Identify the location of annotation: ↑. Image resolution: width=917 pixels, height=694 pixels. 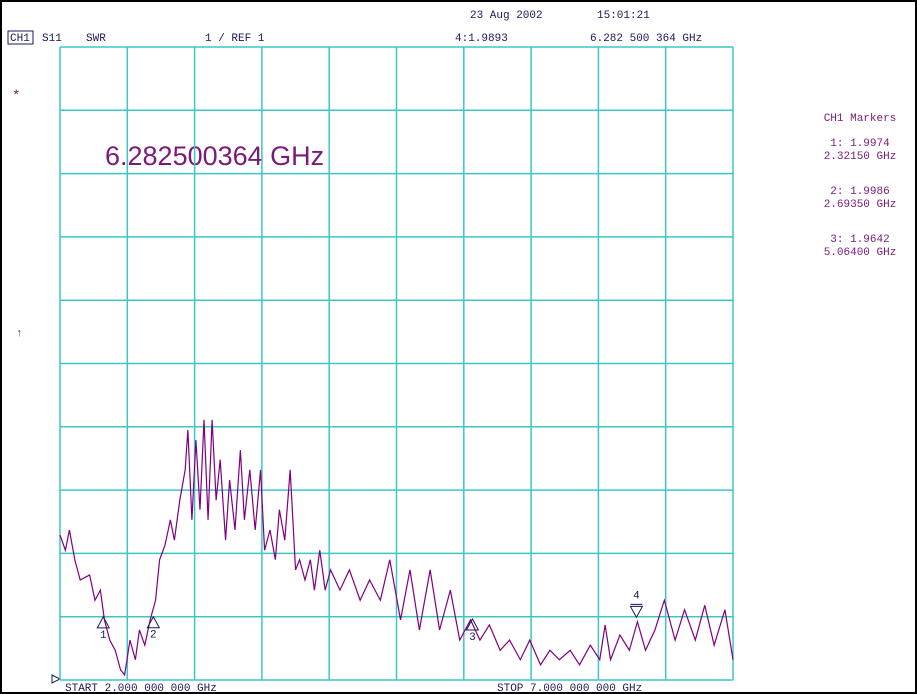
(19, 334).